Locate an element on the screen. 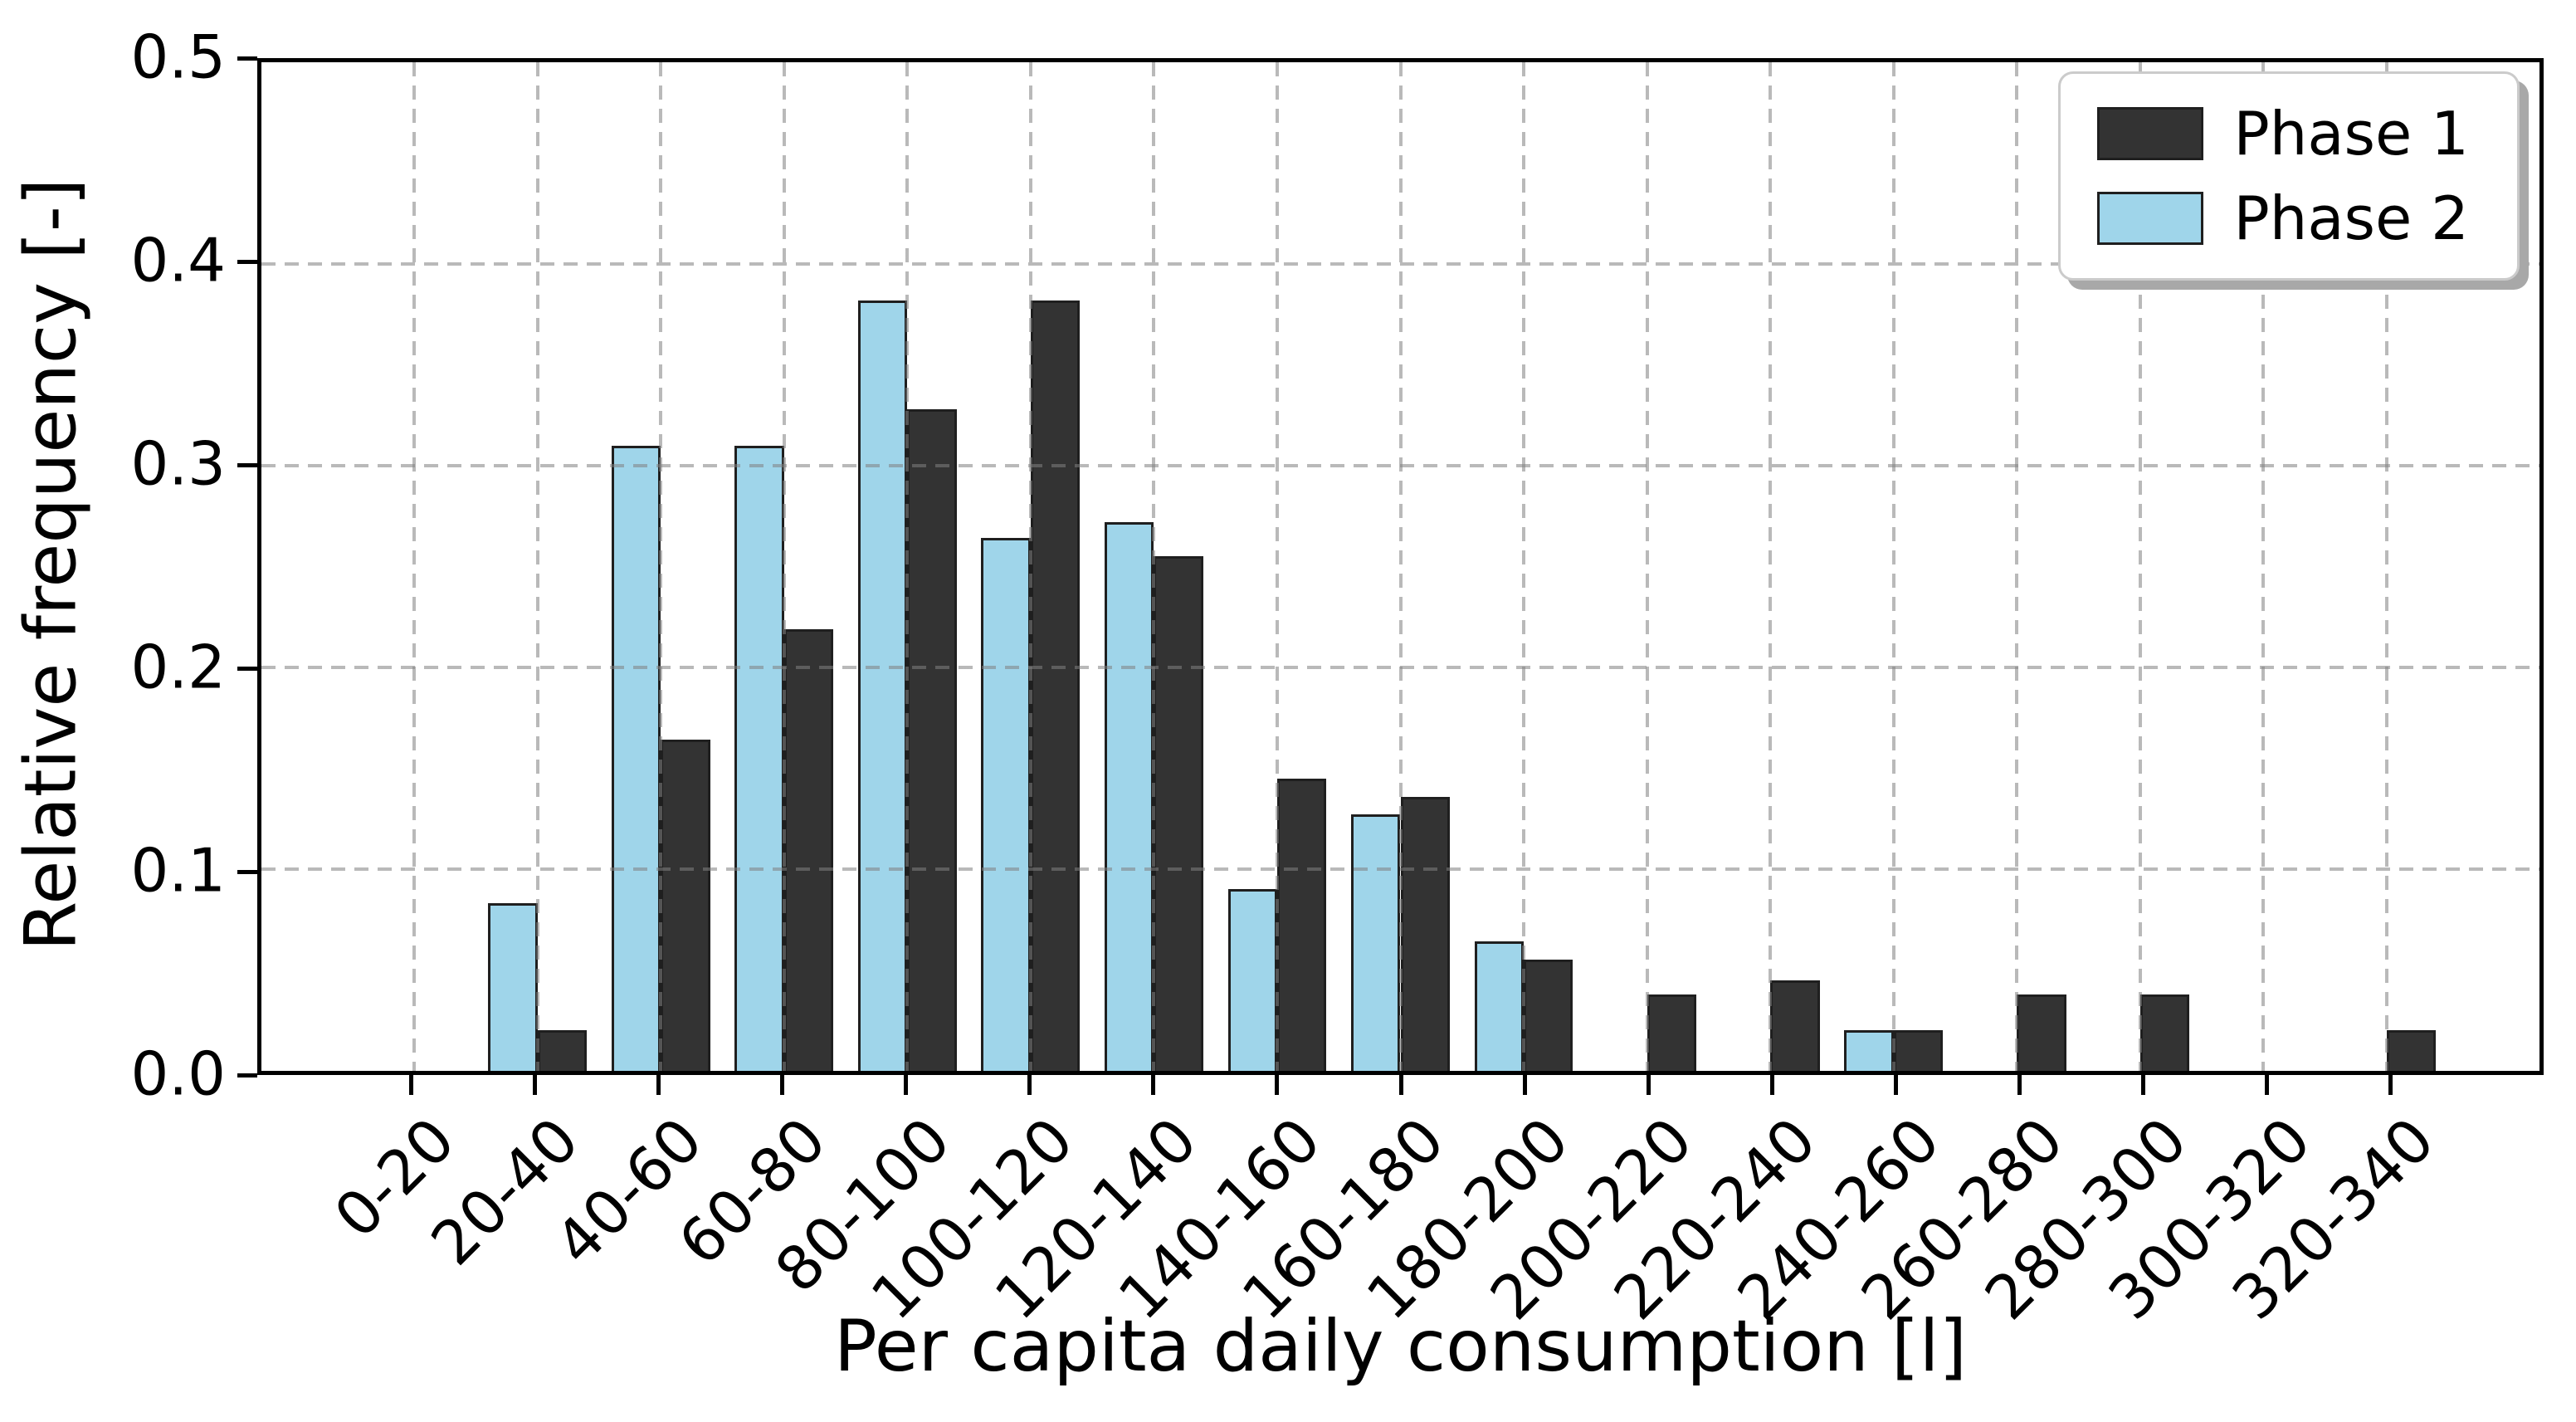 The image size is (2576, 1422). y-tick-label-0.5: 0.5 is located at coordinates (178, 57).